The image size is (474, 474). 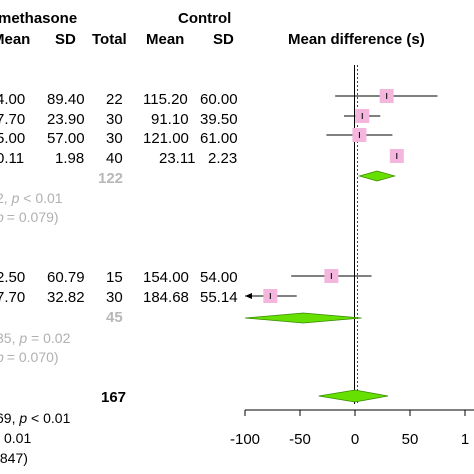 What do you see at coordinates (113, 397) in the screenshot?
I see `overall-total: 167` at bounding box center [113, 397].